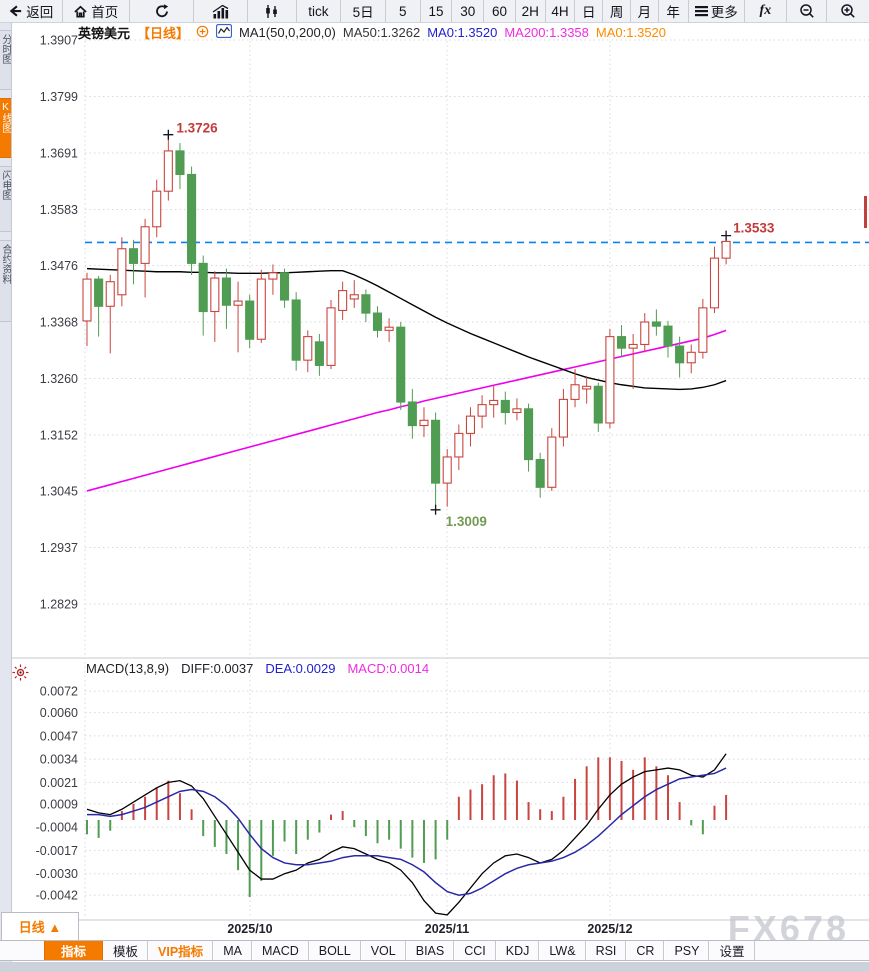 This screenshot has height=972, width=869. What do you see at coordinates (202, 33) in the screenshot?
I see `circle-plus-icon` at bounding box center [202, 33].